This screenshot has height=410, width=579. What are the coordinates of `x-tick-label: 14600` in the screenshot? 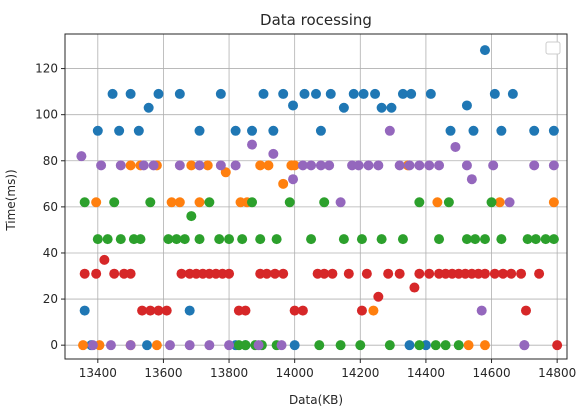 It's located at (491, 373).